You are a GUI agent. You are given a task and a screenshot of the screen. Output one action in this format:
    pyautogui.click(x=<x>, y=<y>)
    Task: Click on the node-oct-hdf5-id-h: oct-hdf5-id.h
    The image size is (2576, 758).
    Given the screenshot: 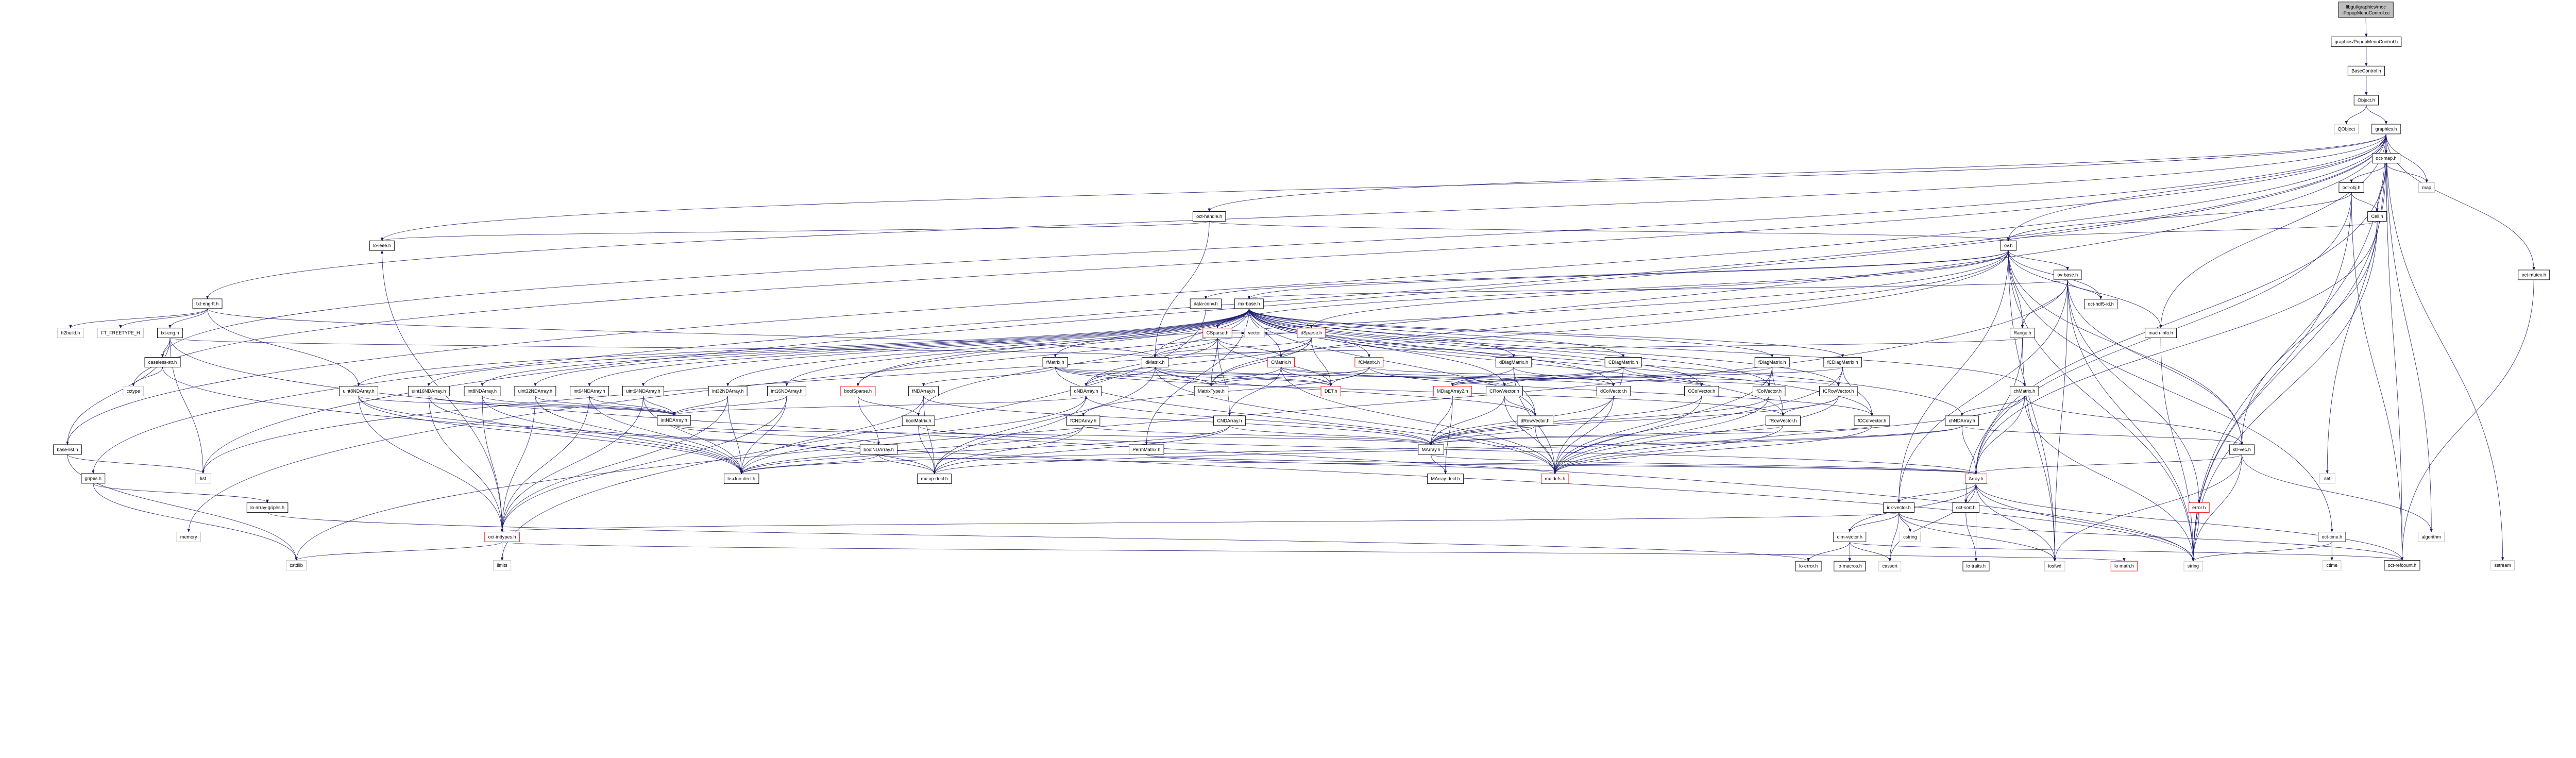 What is the action you would take?
    pyautogui.click(x=2101, y=305)
    